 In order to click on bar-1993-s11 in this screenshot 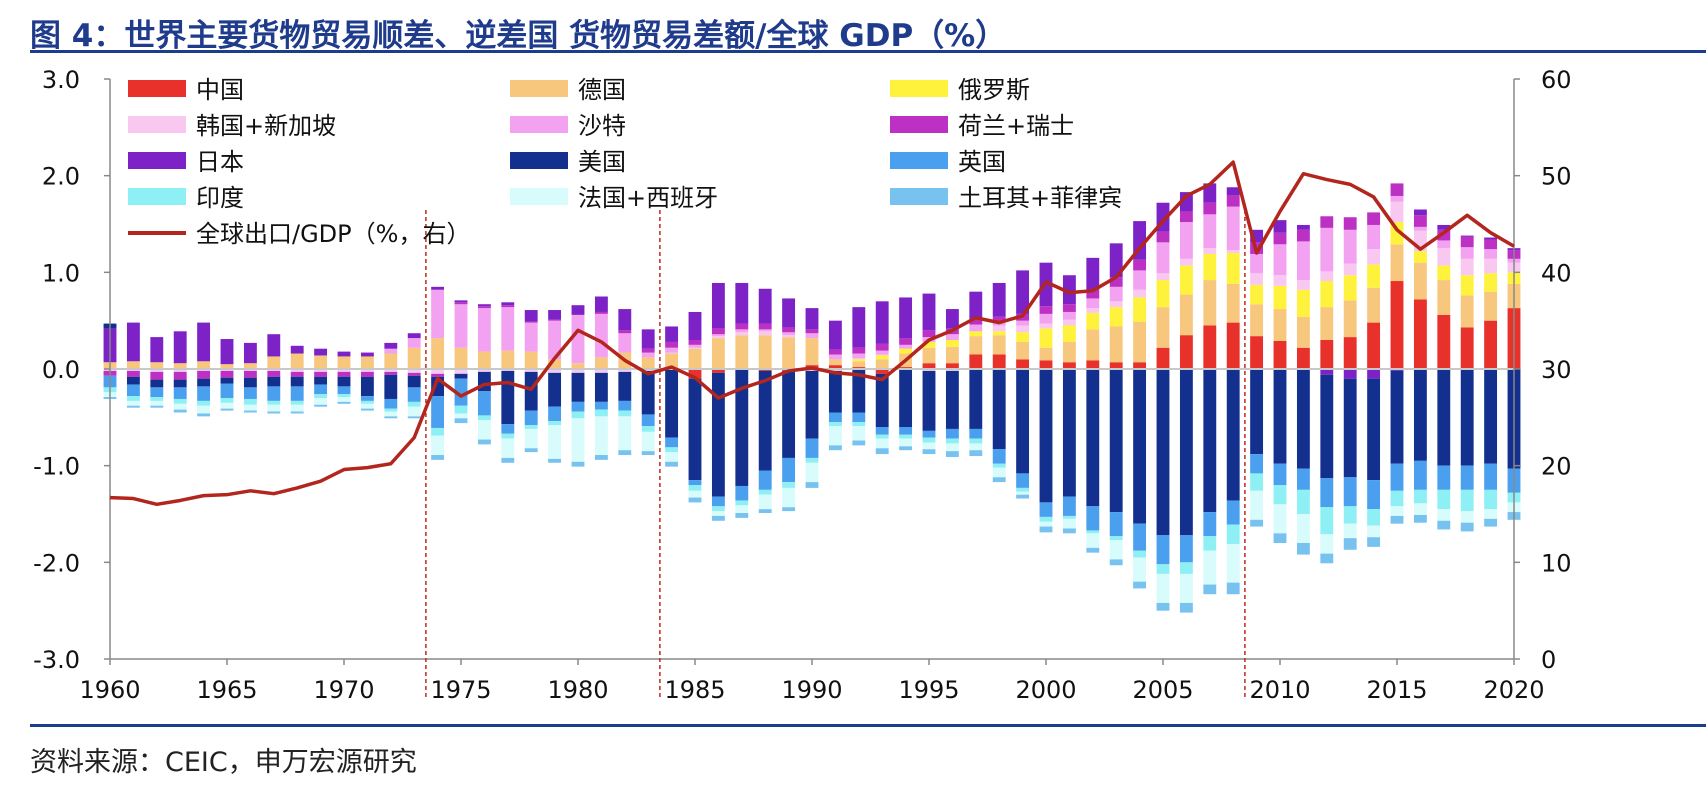, I will do `click(882, 451)`.